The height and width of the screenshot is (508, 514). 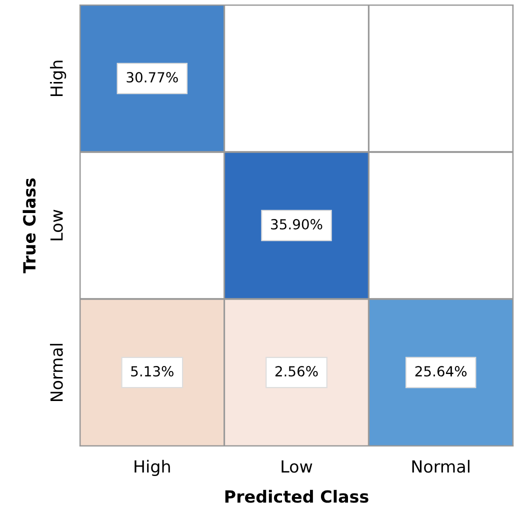 What do you see at coordinates (297, 466) in the screenshot?
I see `x-tick-label: Low` at bounding box center [297, 466].